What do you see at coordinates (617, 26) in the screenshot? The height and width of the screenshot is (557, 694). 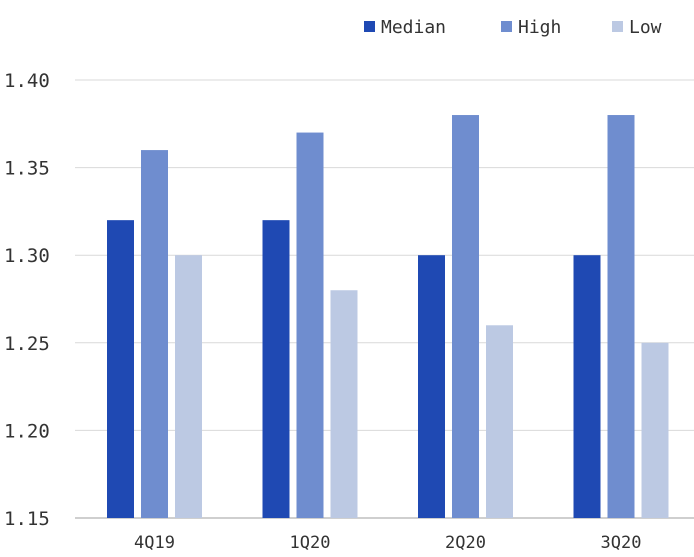 I see `legend-swatch-low` at bounding box center [617, 26].